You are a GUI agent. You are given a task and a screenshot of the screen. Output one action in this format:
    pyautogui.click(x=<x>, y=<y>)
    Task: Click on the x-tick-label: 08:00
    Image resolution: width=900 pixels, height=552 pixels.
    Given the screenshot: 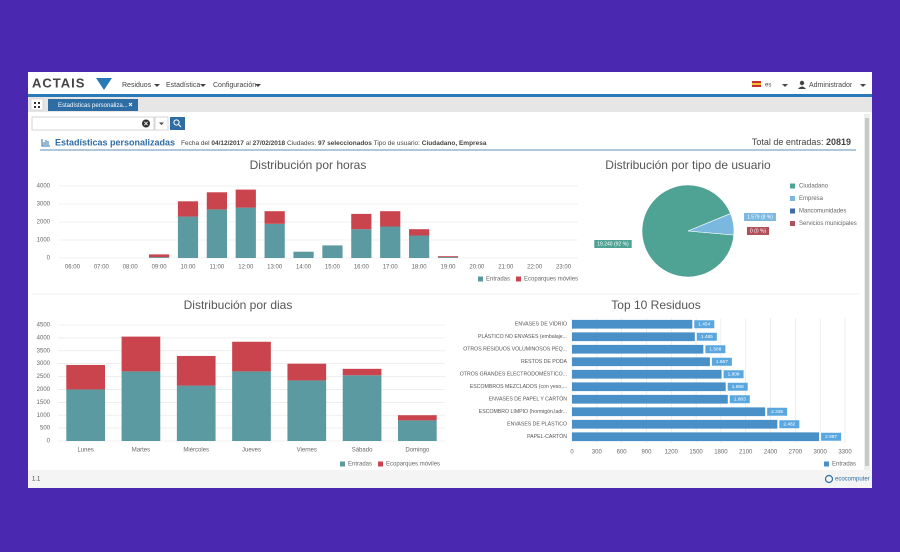 What is the action you would take?
    pyautogui.click(x=131, y=268)
    